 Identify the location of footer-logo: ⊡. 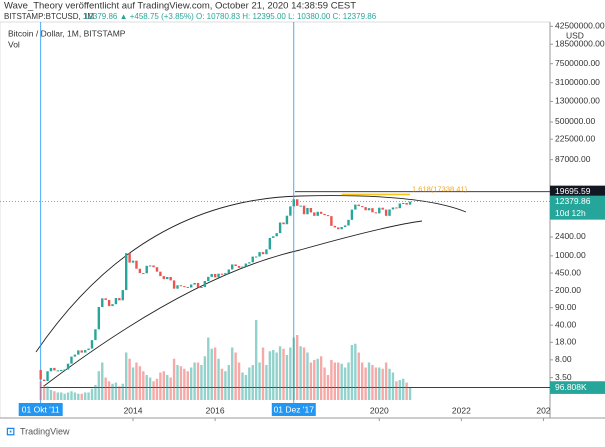
(10, 432).